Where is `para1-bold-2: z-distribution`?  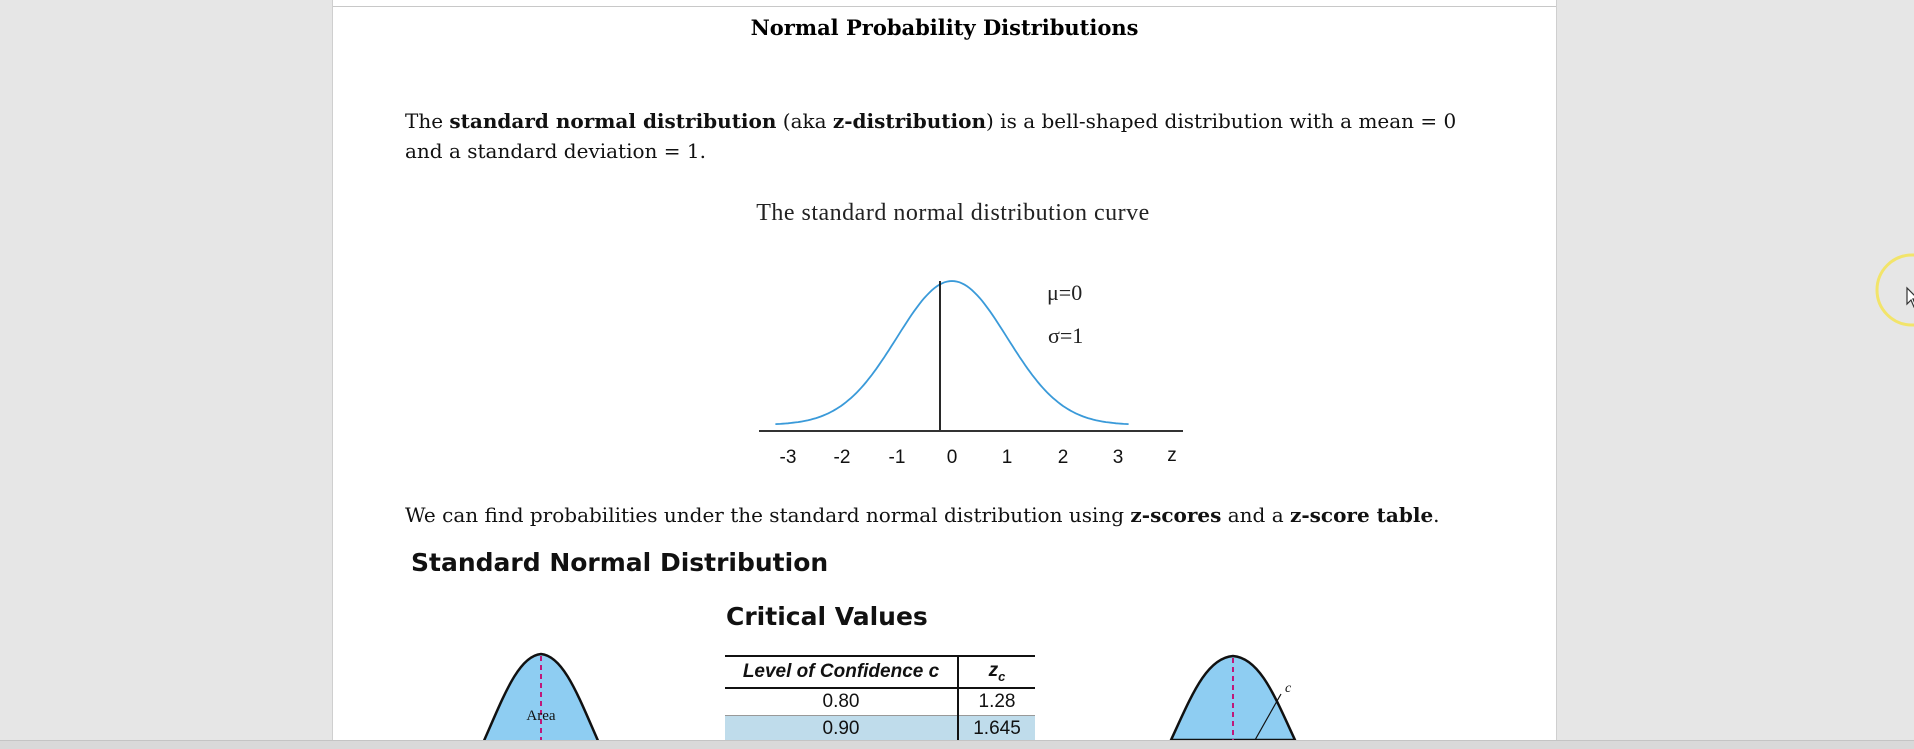
para1-bold-2: z-distribution is located at coordinates (909, 121).